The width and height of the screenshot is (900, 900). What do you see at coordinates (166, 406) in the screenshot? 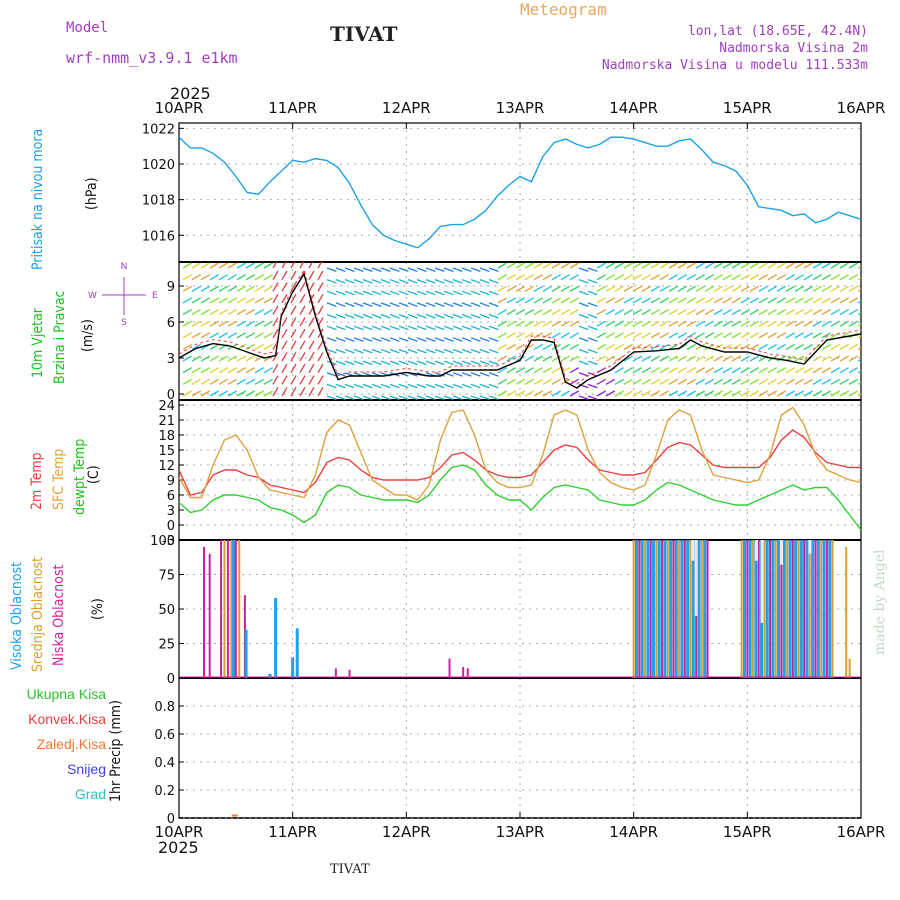
I see `y-tick-label: 24` at bounding box center [166, 406].